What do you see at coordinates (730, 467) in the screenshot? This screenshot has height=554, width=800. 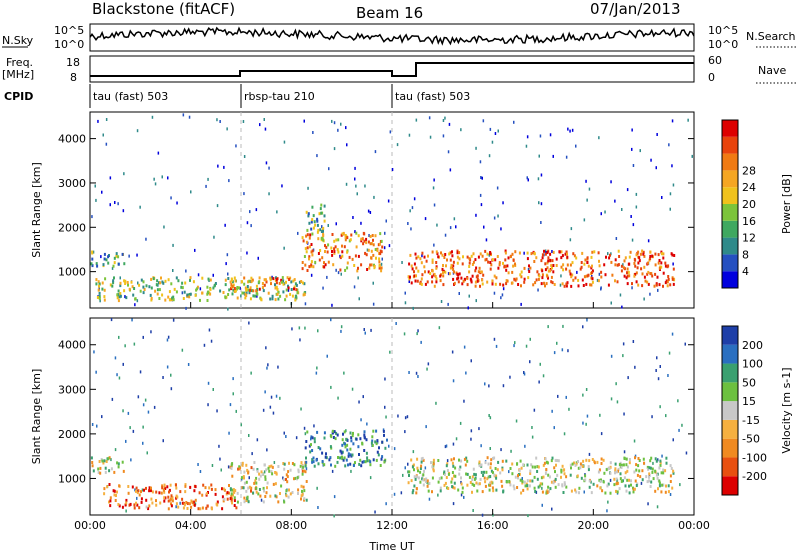 I see `colorbar-swatch` at bounding box center [730, 467].